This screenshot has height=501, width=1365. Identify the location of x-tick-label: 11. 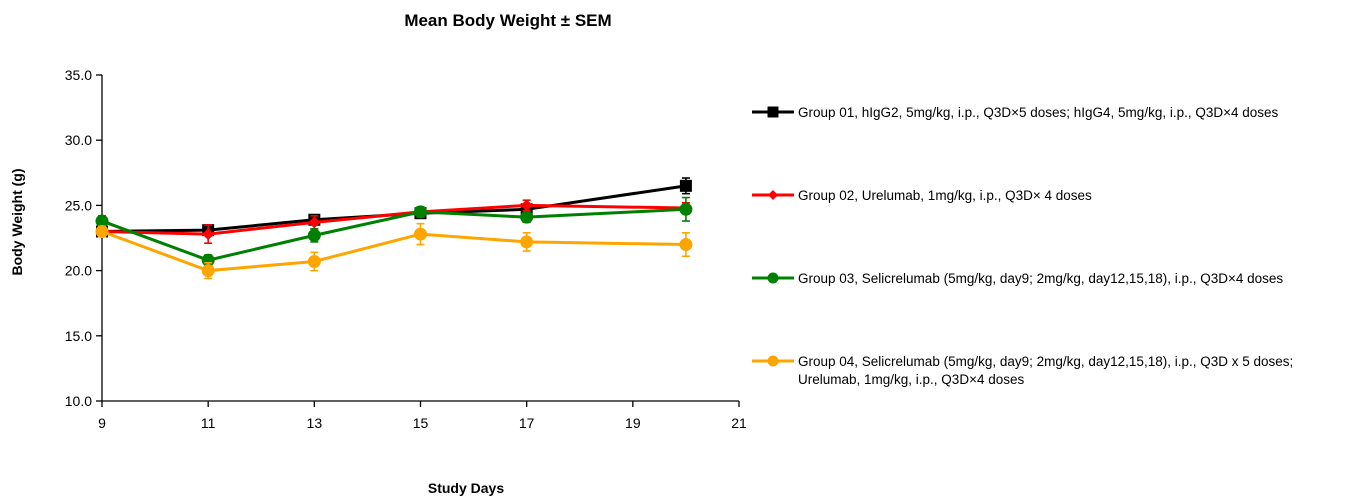
(208, 423).